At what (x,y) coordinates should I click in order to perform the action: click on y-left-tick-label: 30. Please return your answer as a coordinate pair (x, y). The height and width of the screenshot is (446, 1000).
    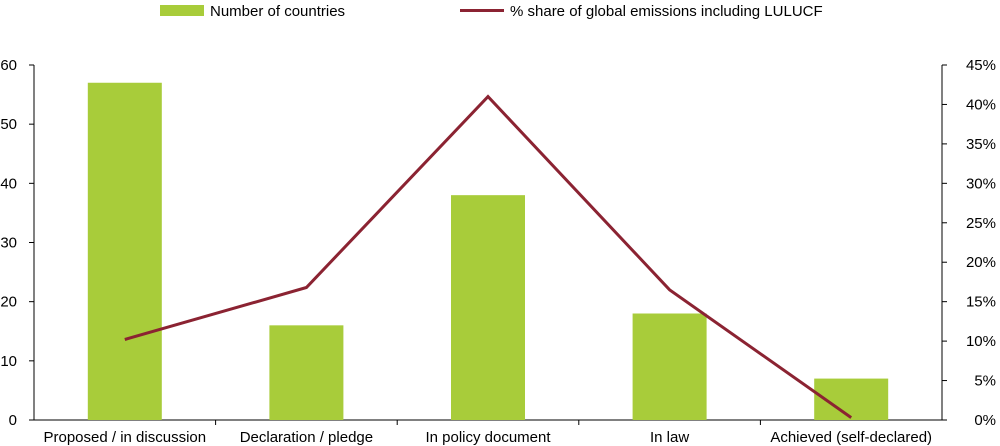
    Looking at the image, I should click on (8, 243).